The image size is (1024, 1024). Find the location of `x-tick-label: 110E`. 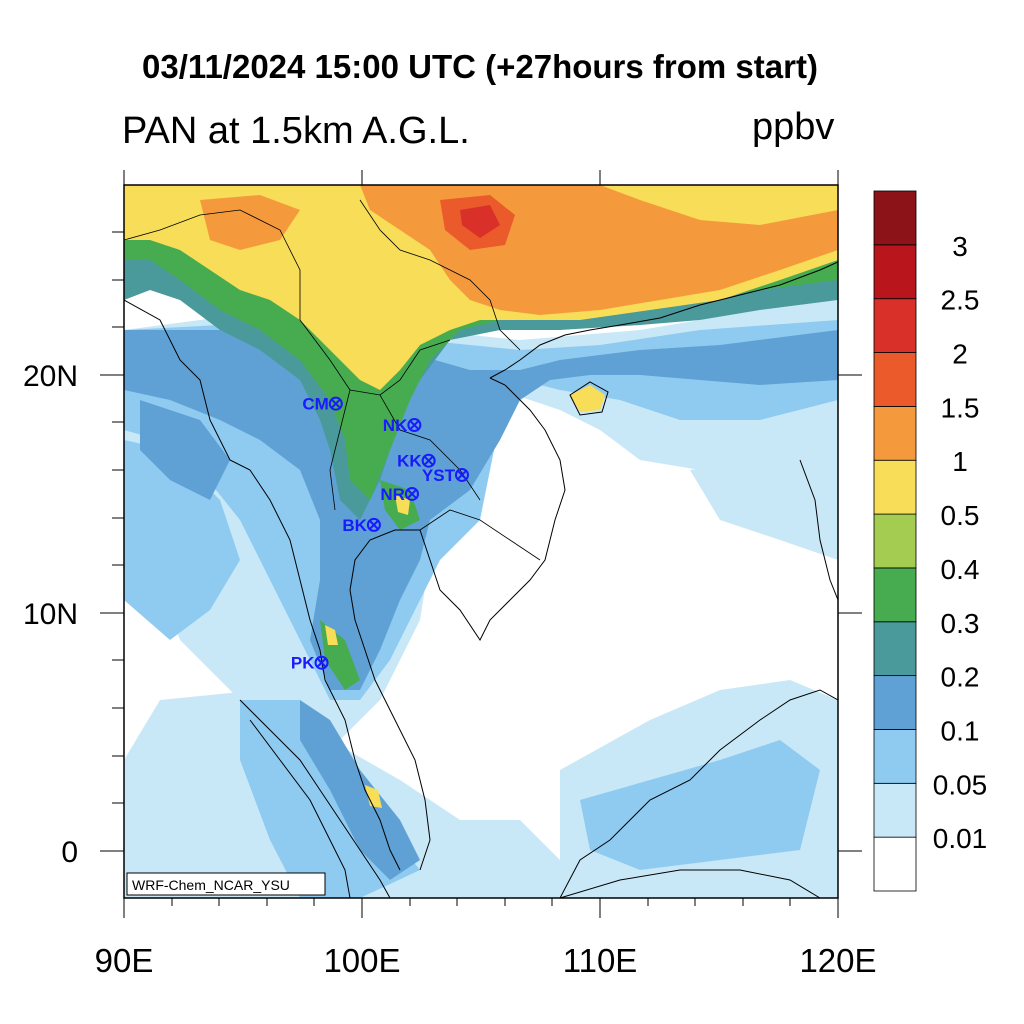

x-tick-label: 110E is located at coordinates (600, 960).